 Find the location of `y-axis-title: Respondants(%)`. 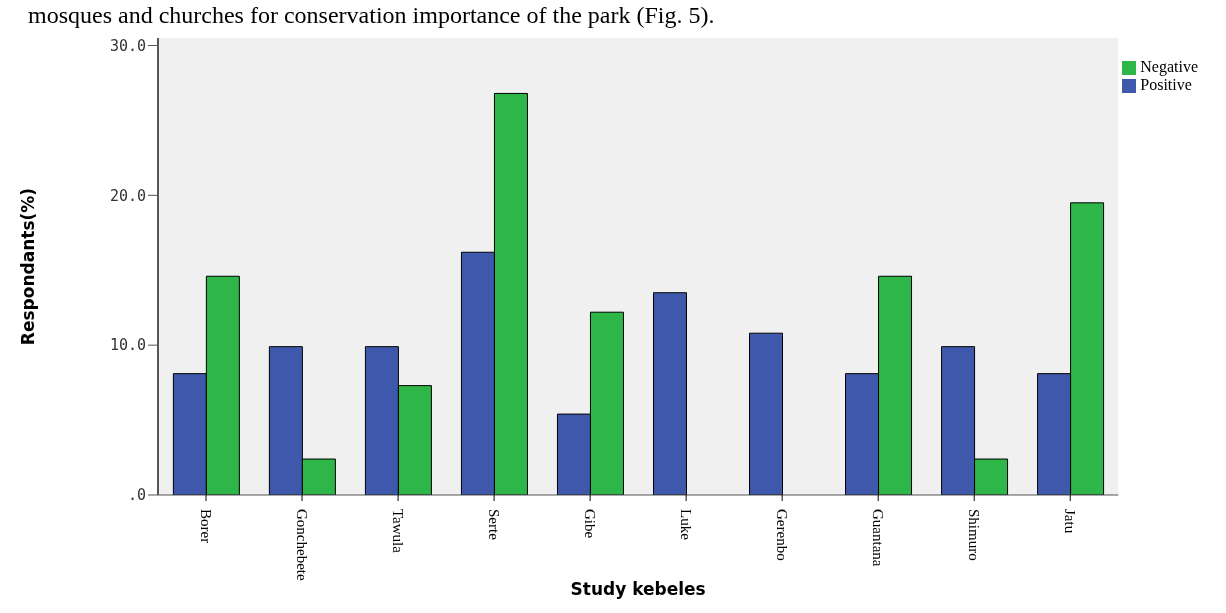

y-axis-title: Respondants(%) is located at coordinates (28, 266).